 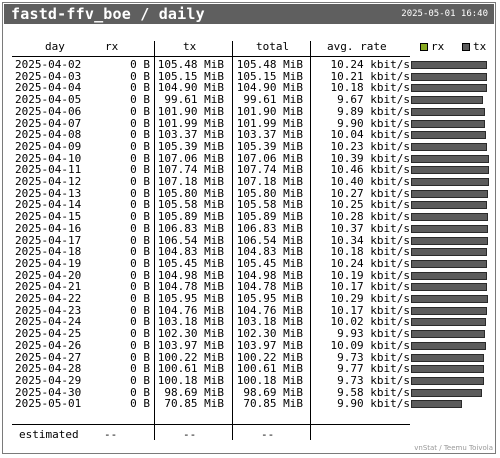 What do you see at coordinates (373, 112) in the screenshot?
I see `row-avg-rate: 9.89 kbit/s` at bounding box center [373, 112].